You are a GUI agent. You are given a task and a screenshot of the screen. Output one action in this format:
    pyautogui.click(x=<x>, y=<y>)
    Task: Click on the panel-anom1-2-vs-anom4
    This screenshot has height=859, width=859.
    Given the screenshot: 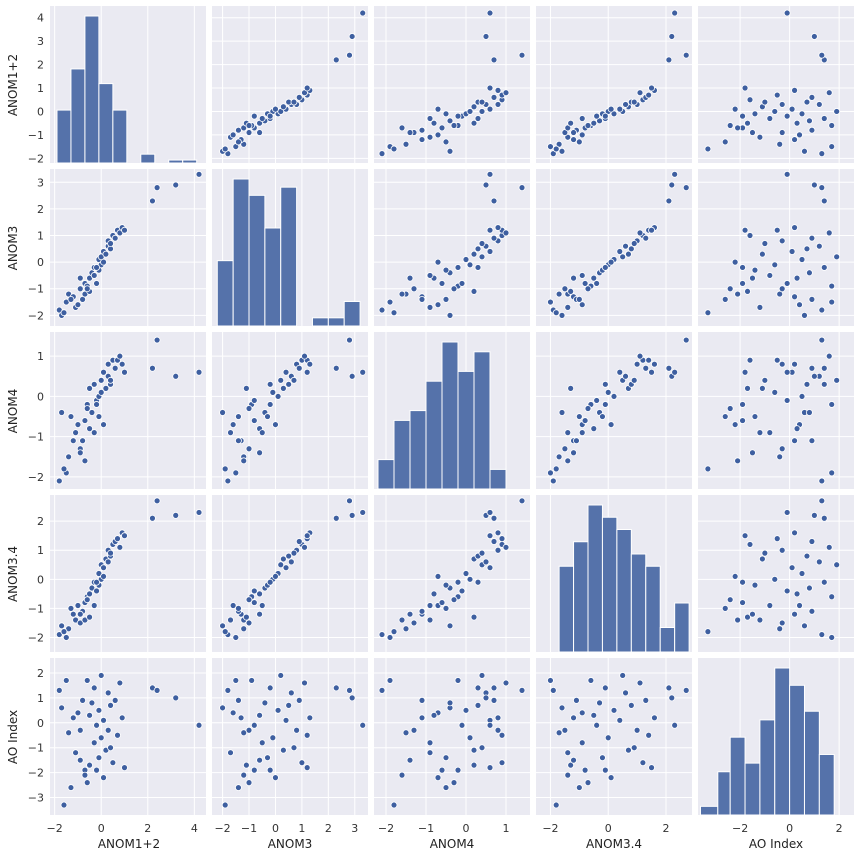 What is the action you would take?
    pyautogui.click(x=452, y=84)
    